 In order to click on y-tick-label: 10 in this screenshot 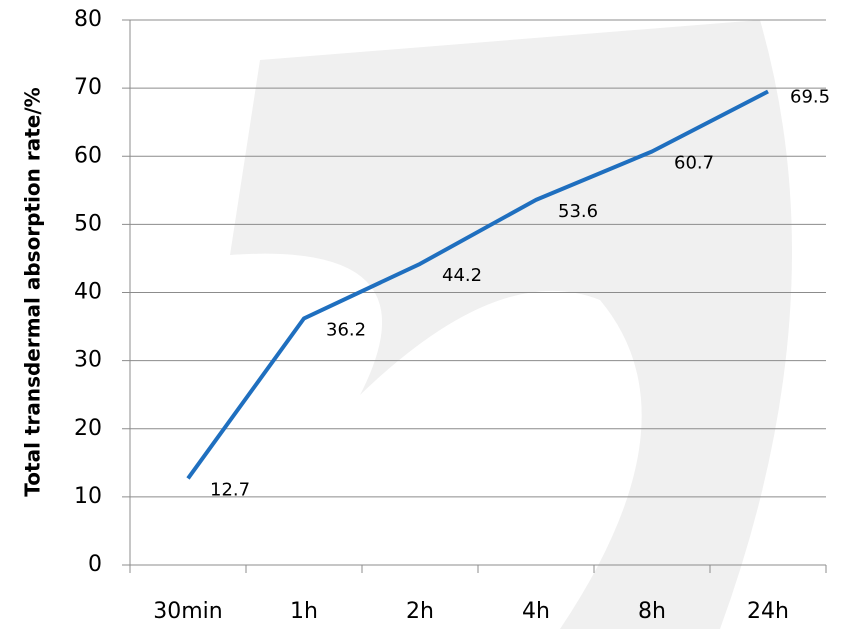, I will do `click(88, 496)`.